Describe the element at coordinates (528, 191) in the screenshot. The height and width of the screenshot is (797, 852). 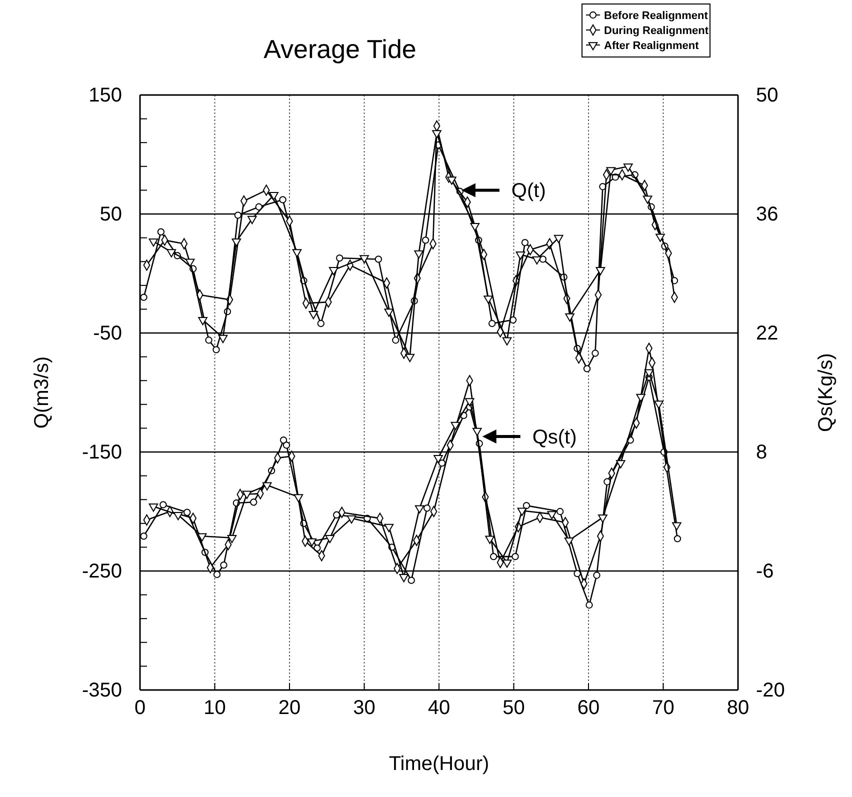
I see `annotation: Q(t)` at that location.